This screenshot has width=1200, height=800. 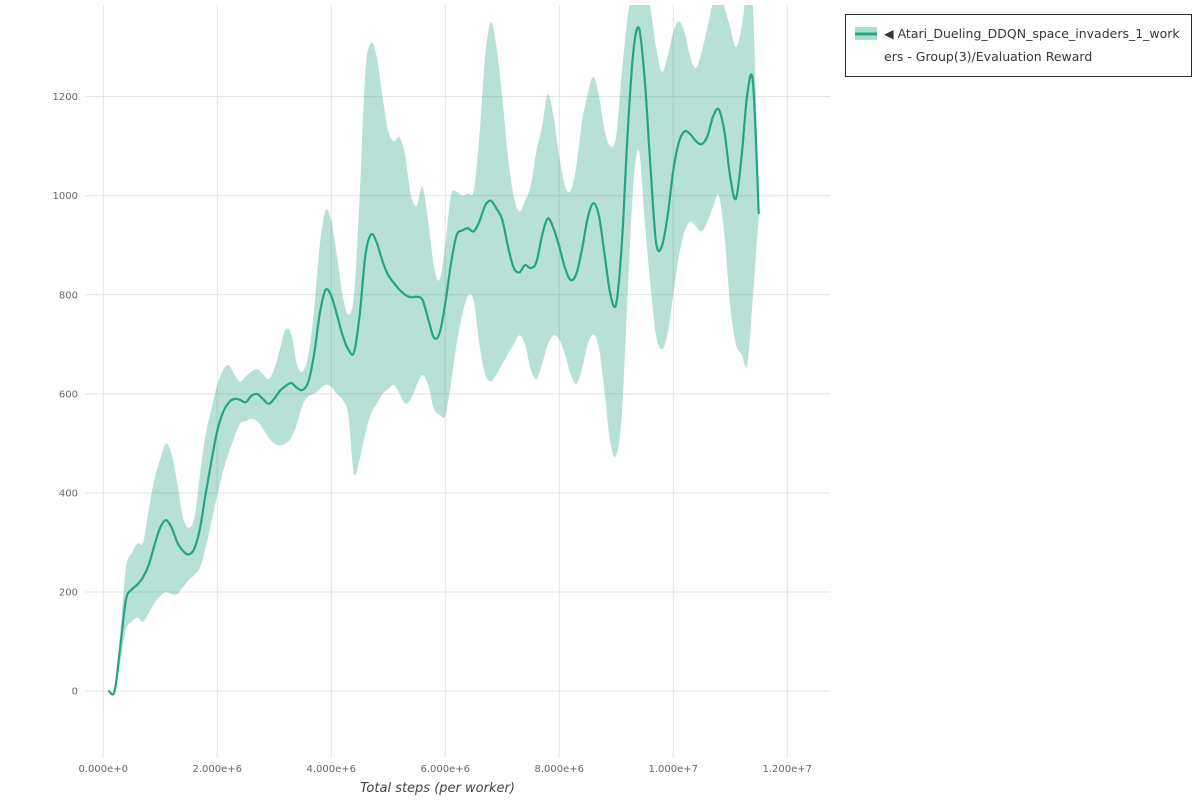 What do you see at coordinates (437, 788) in the screenshot?
I see `x-axis-label: Total steps (per worker)` at bounding box center [437, 788].